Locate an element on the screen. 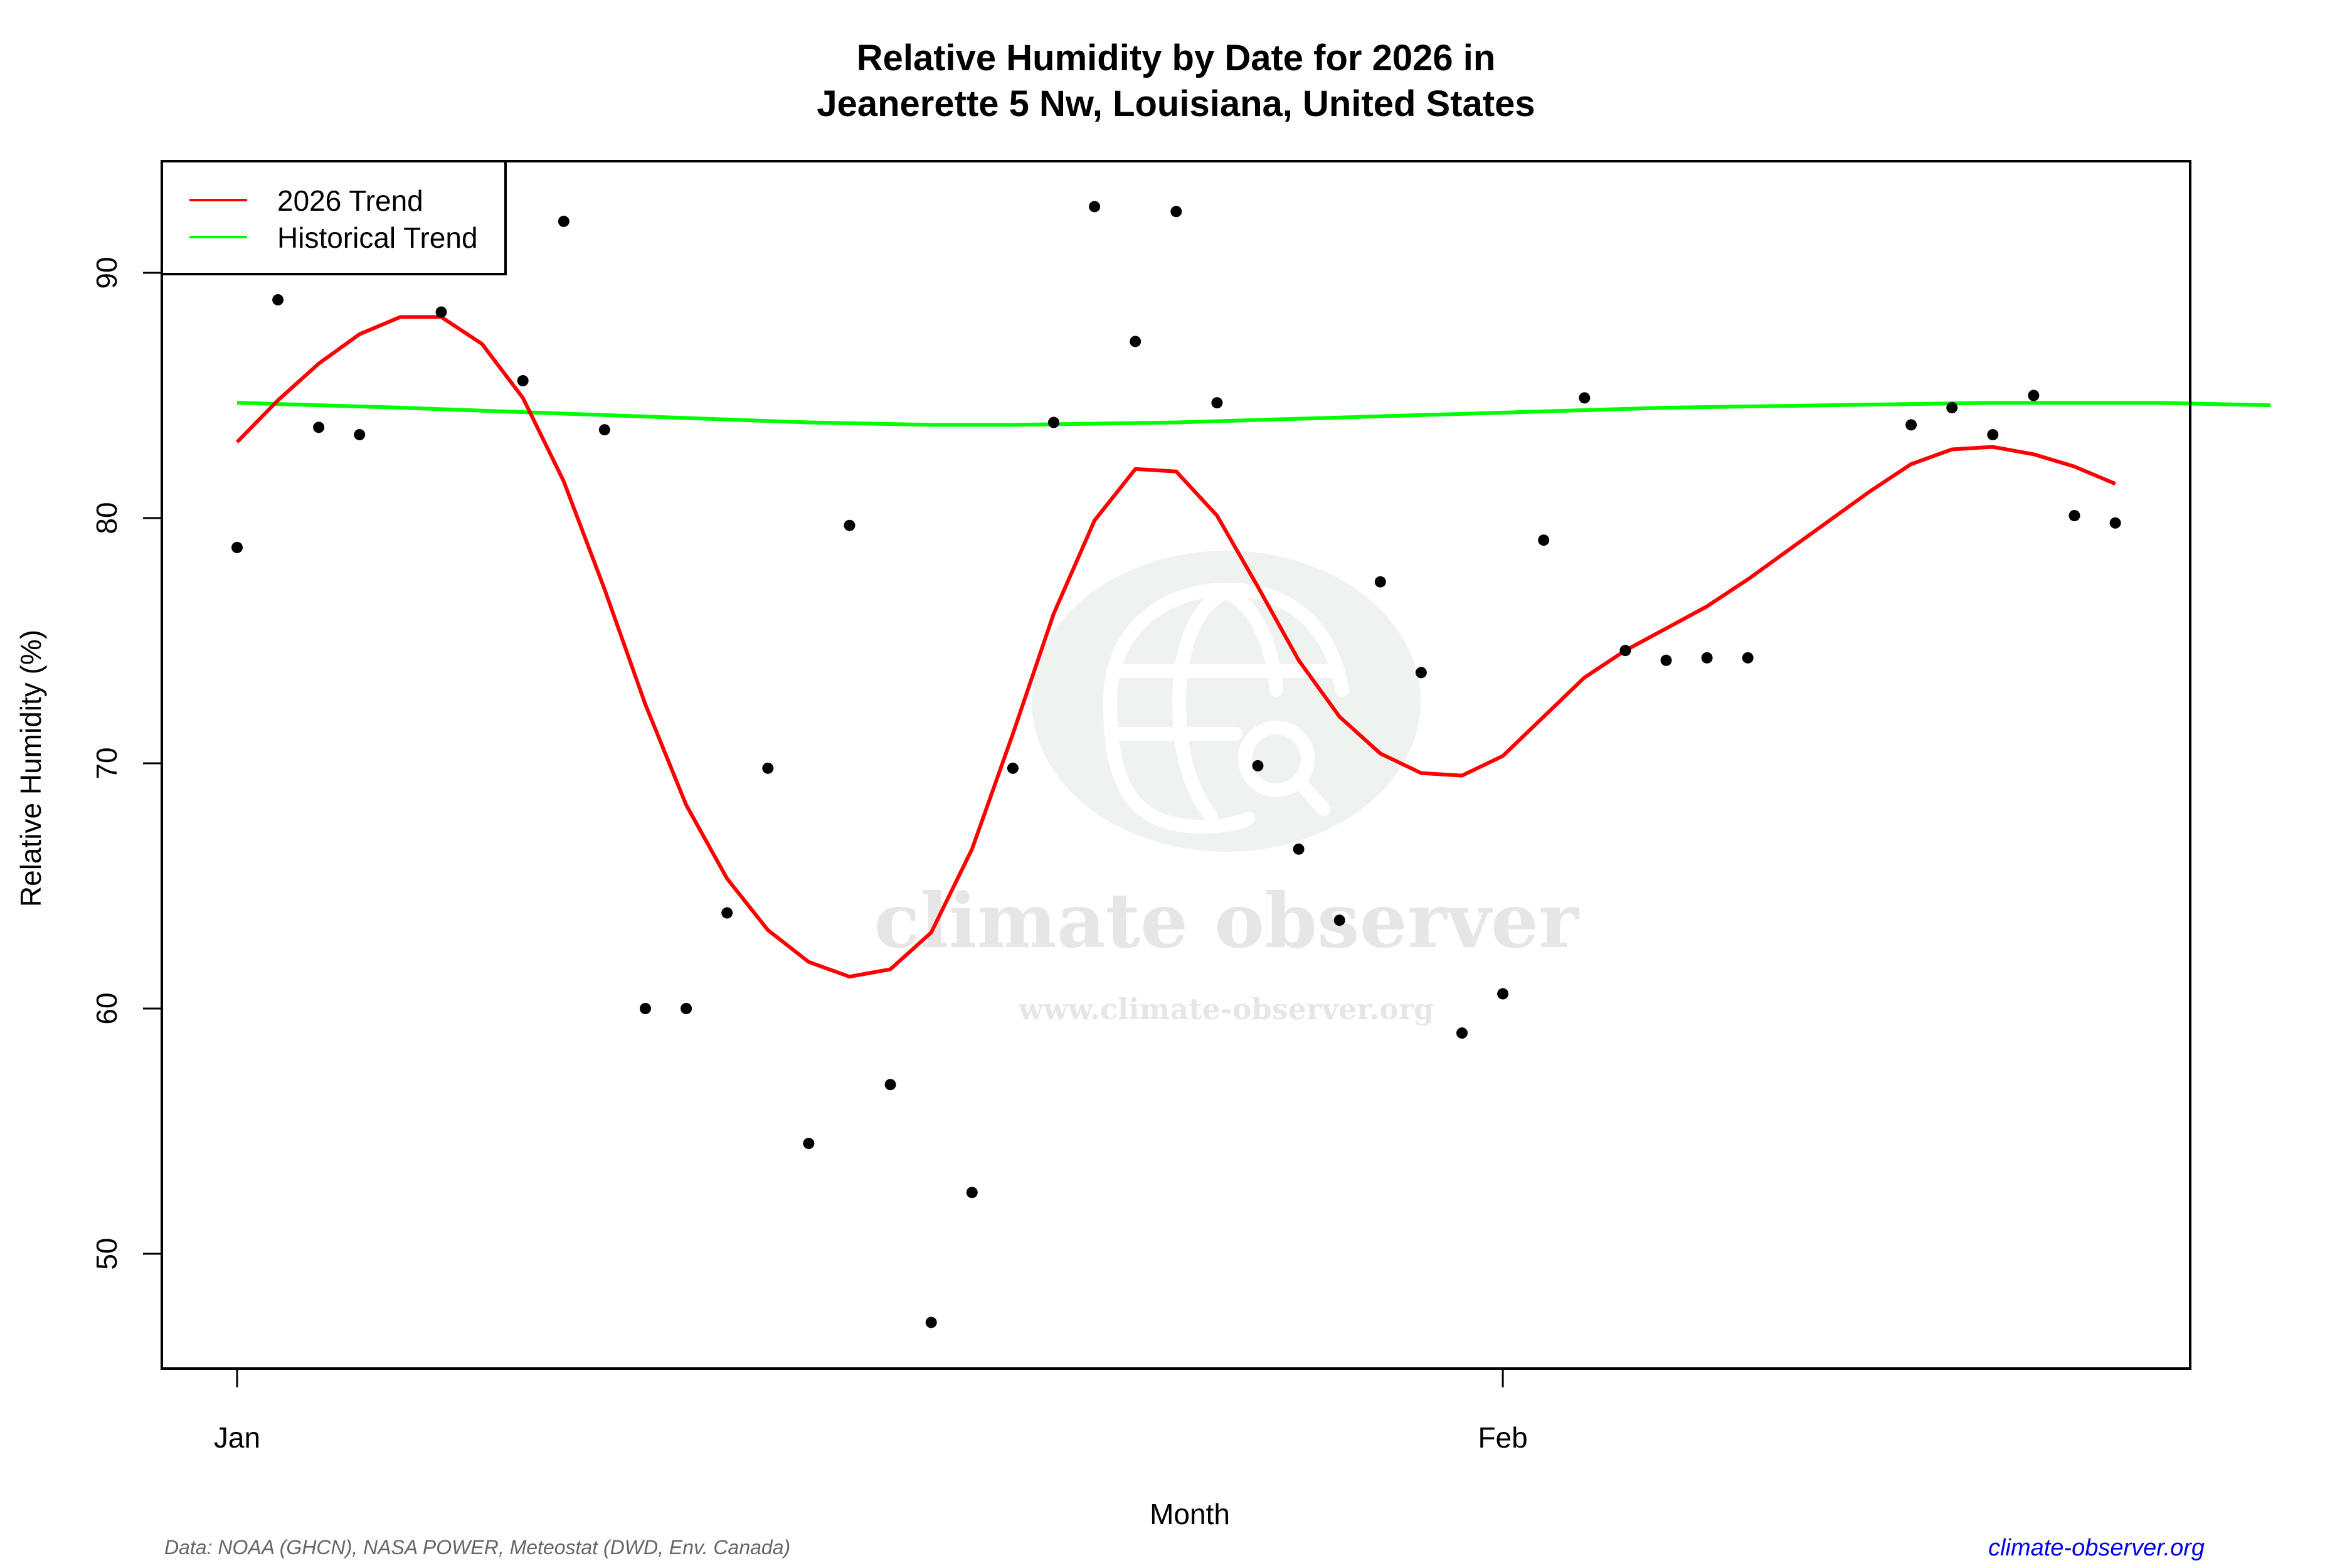  globe-search-icon is located at coordinates (1226, 708).